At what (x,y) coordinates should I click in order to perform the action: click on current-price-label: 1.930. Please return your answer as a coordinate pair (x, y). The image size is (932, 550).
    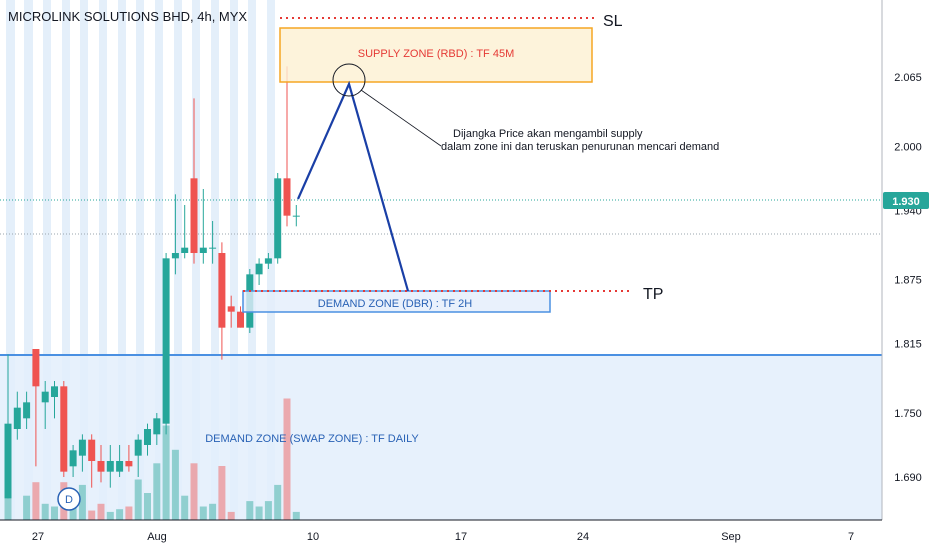
    Looking at the image, I should click on (906, 202).